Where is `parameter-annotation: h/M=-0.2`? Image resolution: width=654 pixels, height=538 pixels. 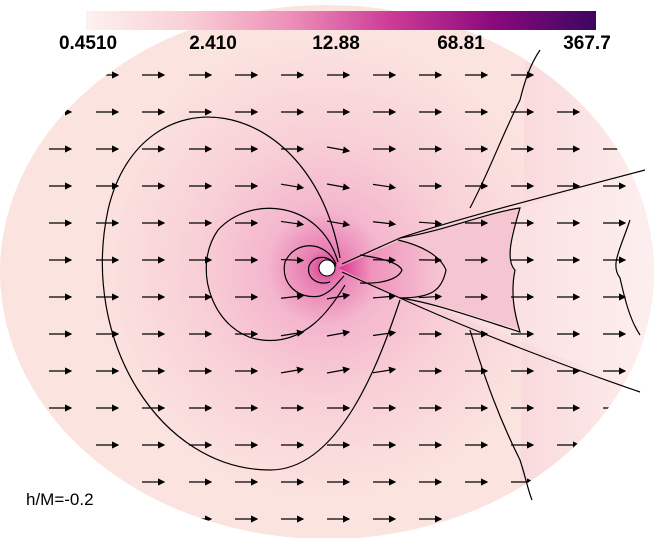 parameter-annotation: h/M=-0.2 is located at coordinates (60, 499).